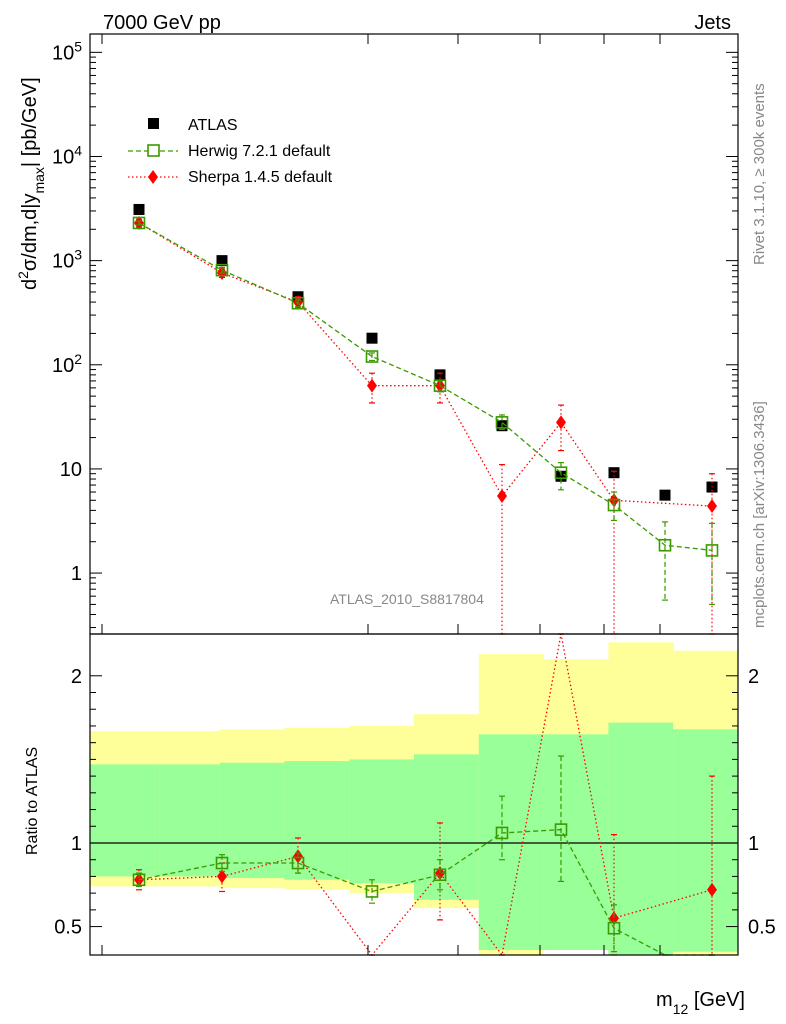 This screenshot has height=1024, width=786. I want to click on legend-label-herwig: Herwig 7.2.1 default, so click(259, 151).